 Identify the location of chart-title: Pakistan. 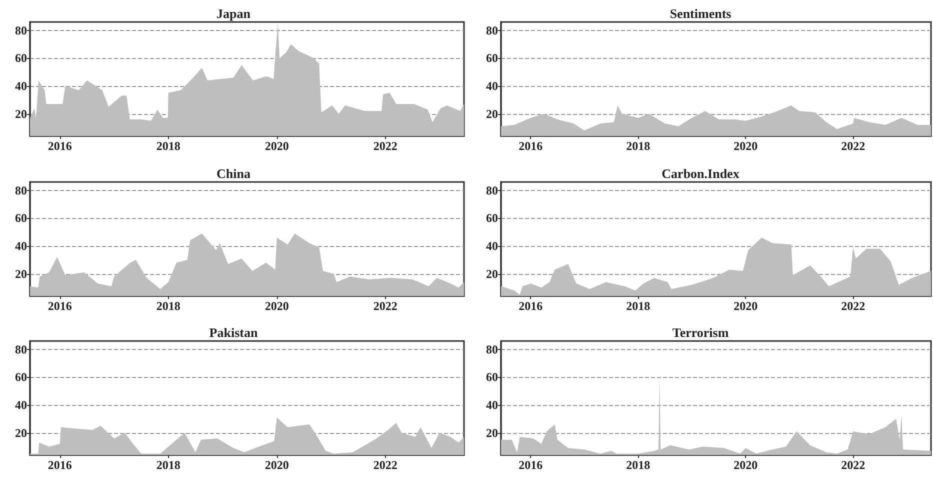
(233, 332).